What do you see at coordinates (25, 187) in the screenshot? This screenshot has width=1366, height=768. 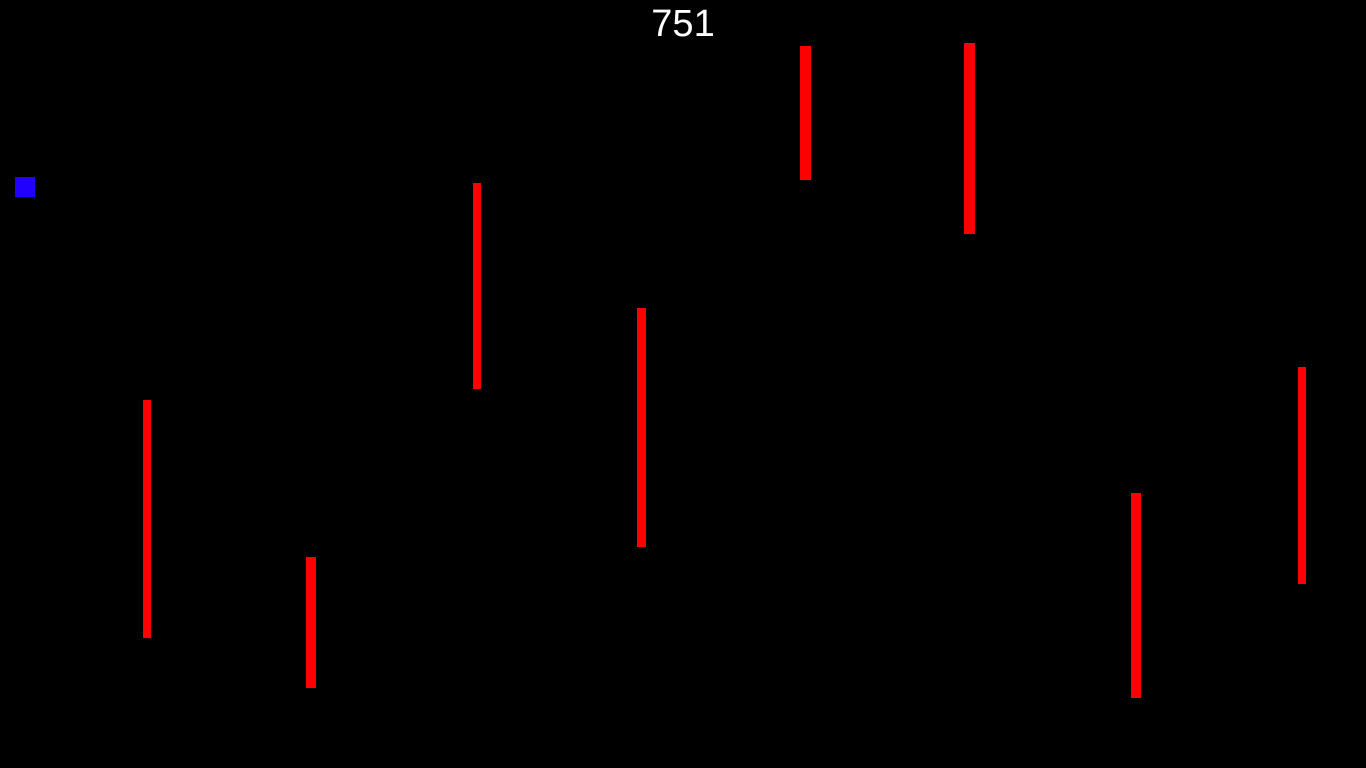 I see `player-square-icon` at bounding box center [25, 187].